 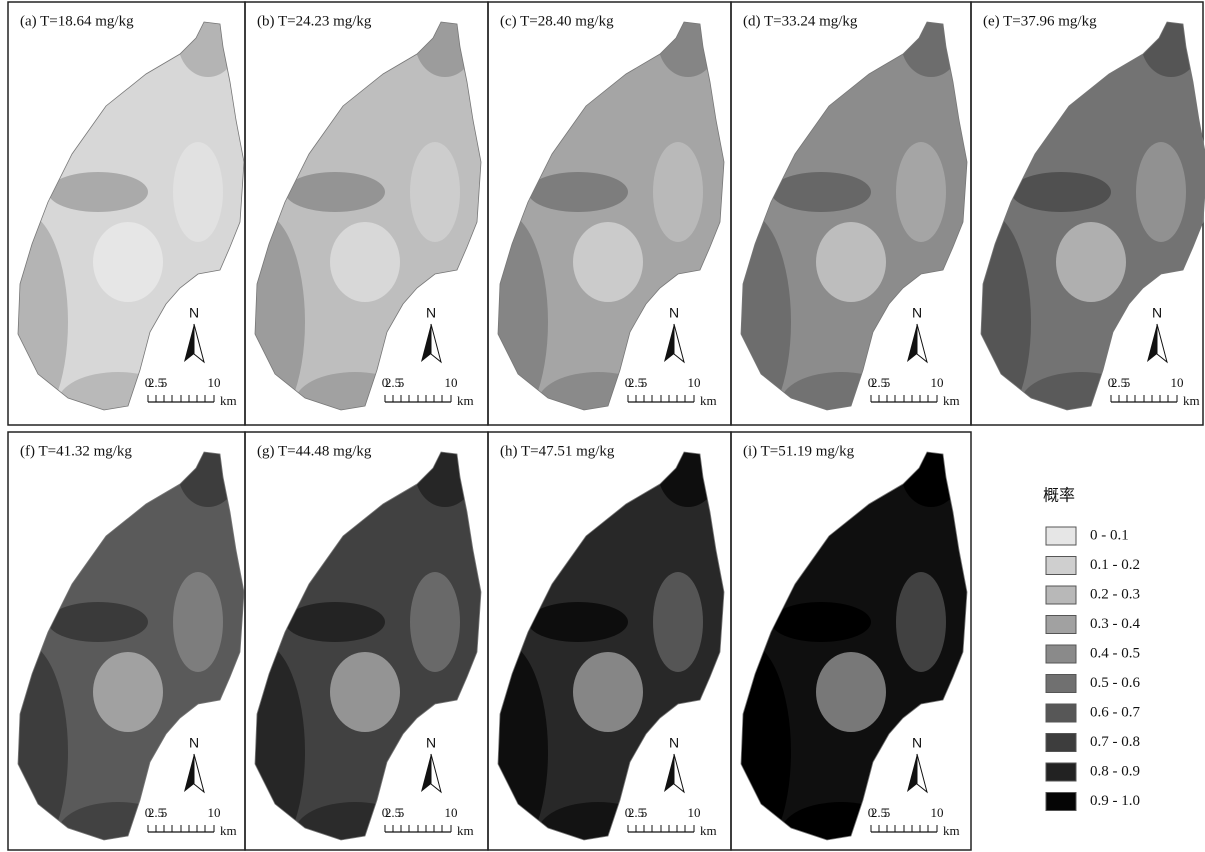 What do you see at coordinates (1115, 742) in the screenshot?
I see `legend-label: 0.7 - 0.8` at bounding box center [1115, 742].